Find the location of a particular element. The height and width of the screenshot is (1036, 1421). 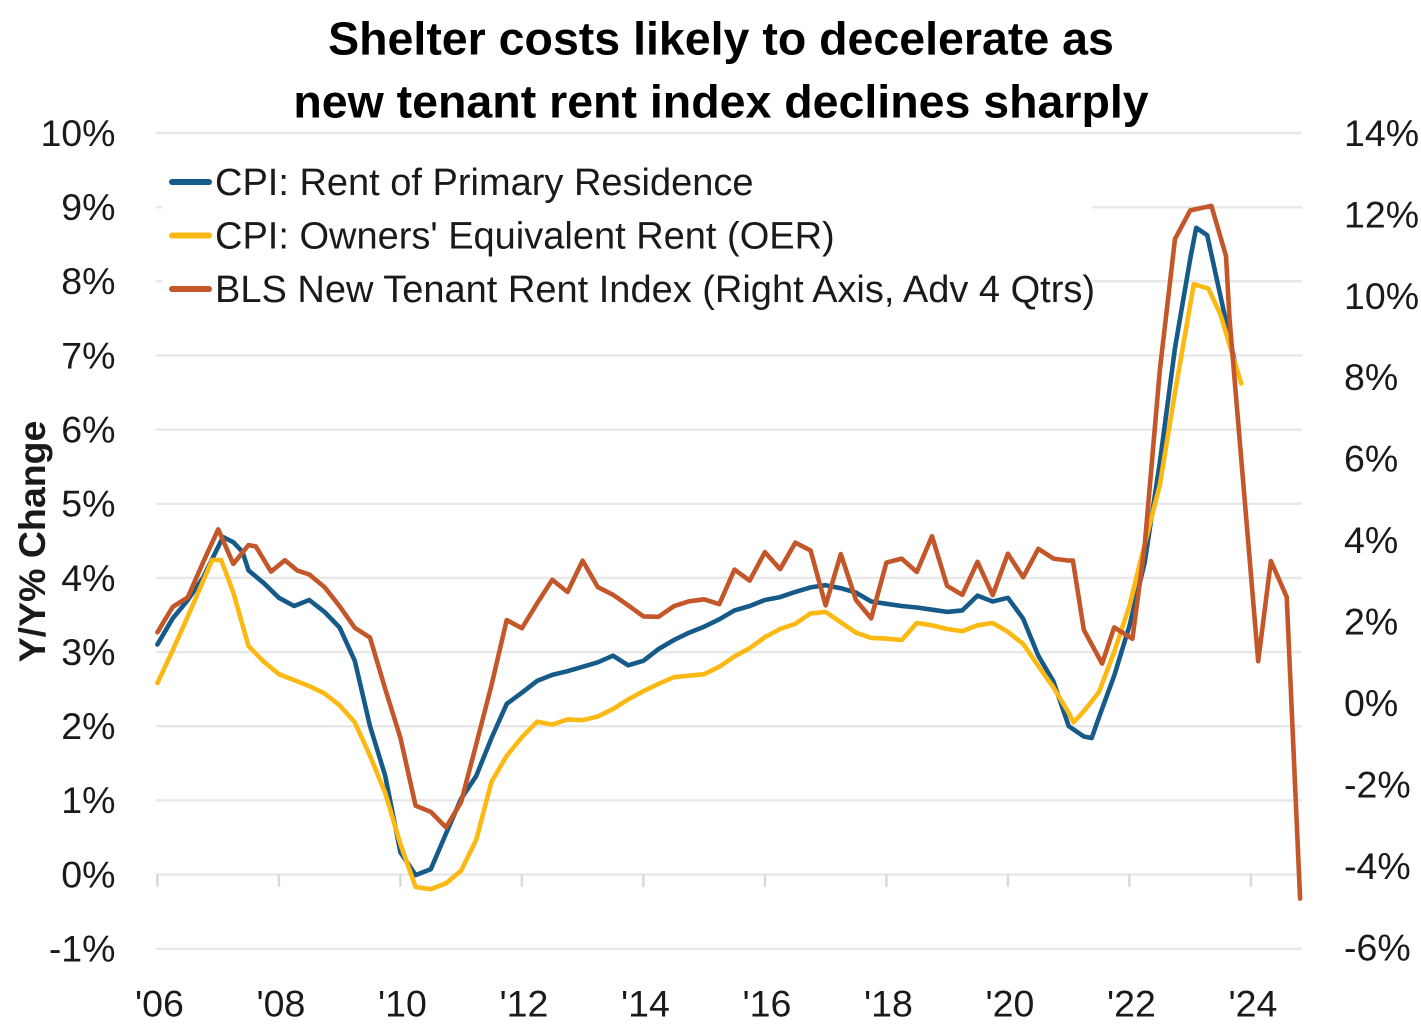

svg-text: '12 is located at coordinates (523, 1004).